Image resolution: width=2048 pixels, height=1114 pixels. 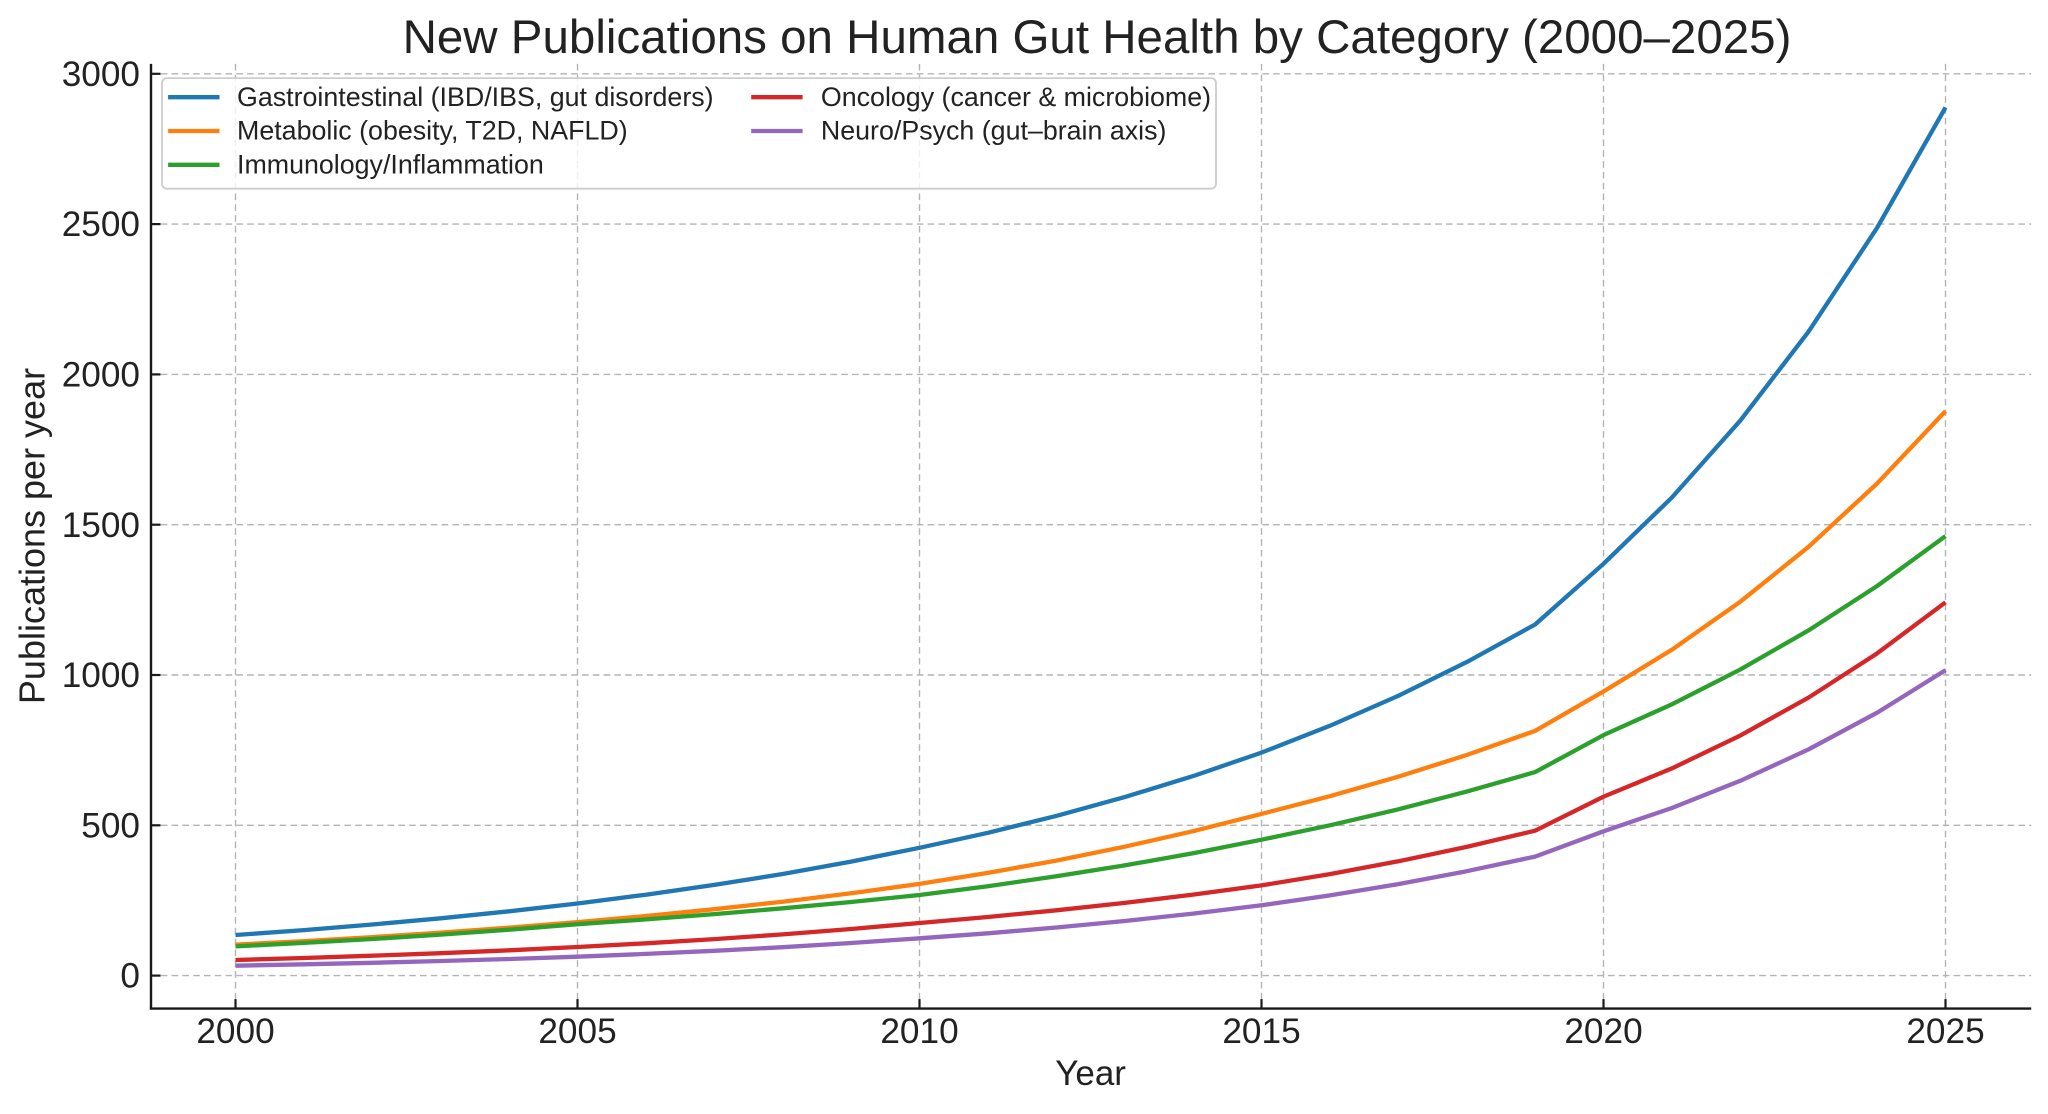 What do you see at coordinates (1090, 1073) in the screenshot?
I see `svg-text: Year` at bounding box center [1090, 1073].